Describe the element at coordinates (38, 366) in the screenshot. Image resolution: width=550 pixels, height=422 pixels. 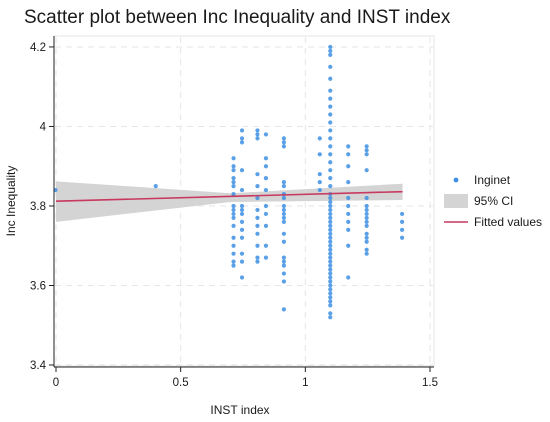
I see `y-tick-label-0: 3.4` at that location.